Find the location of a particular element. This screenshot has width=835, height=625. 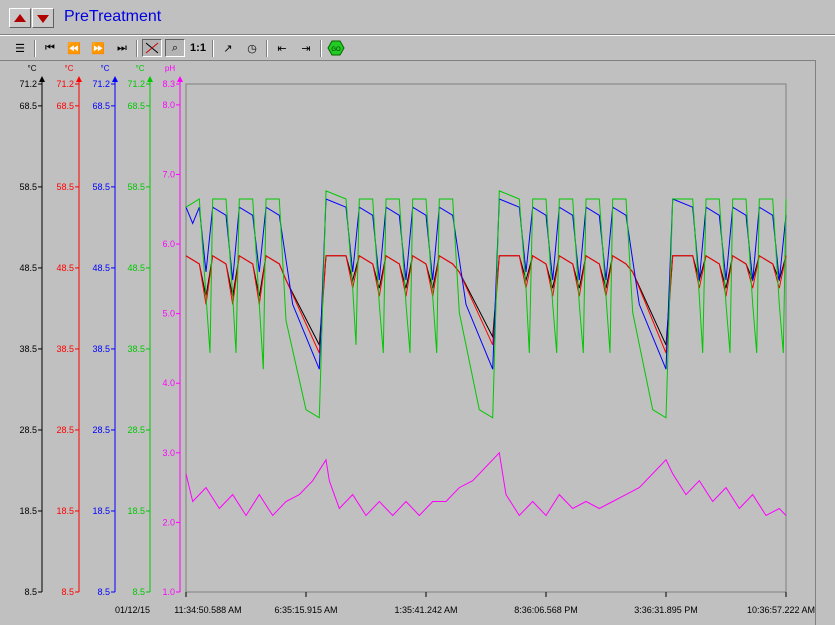

svg-text: GO is located at coordinates (336, 50).